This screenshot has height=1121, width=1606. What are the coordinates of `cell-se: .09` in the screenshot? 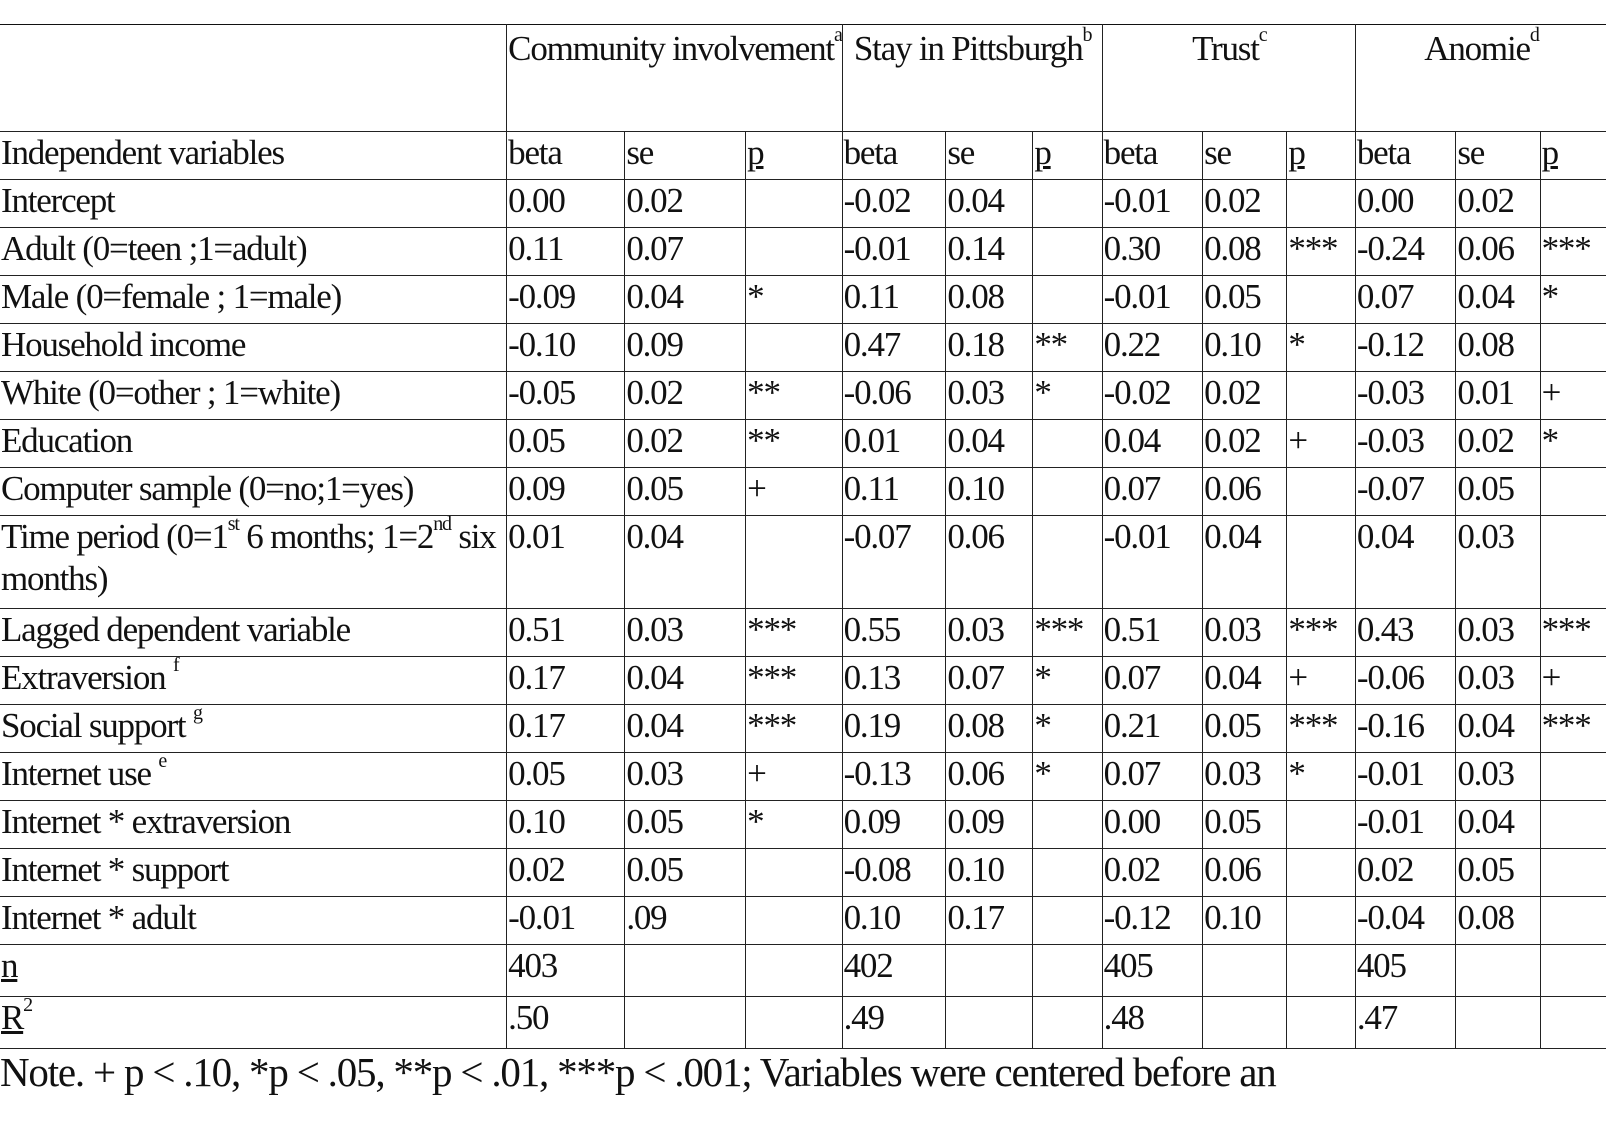 It's located at (685, 920).